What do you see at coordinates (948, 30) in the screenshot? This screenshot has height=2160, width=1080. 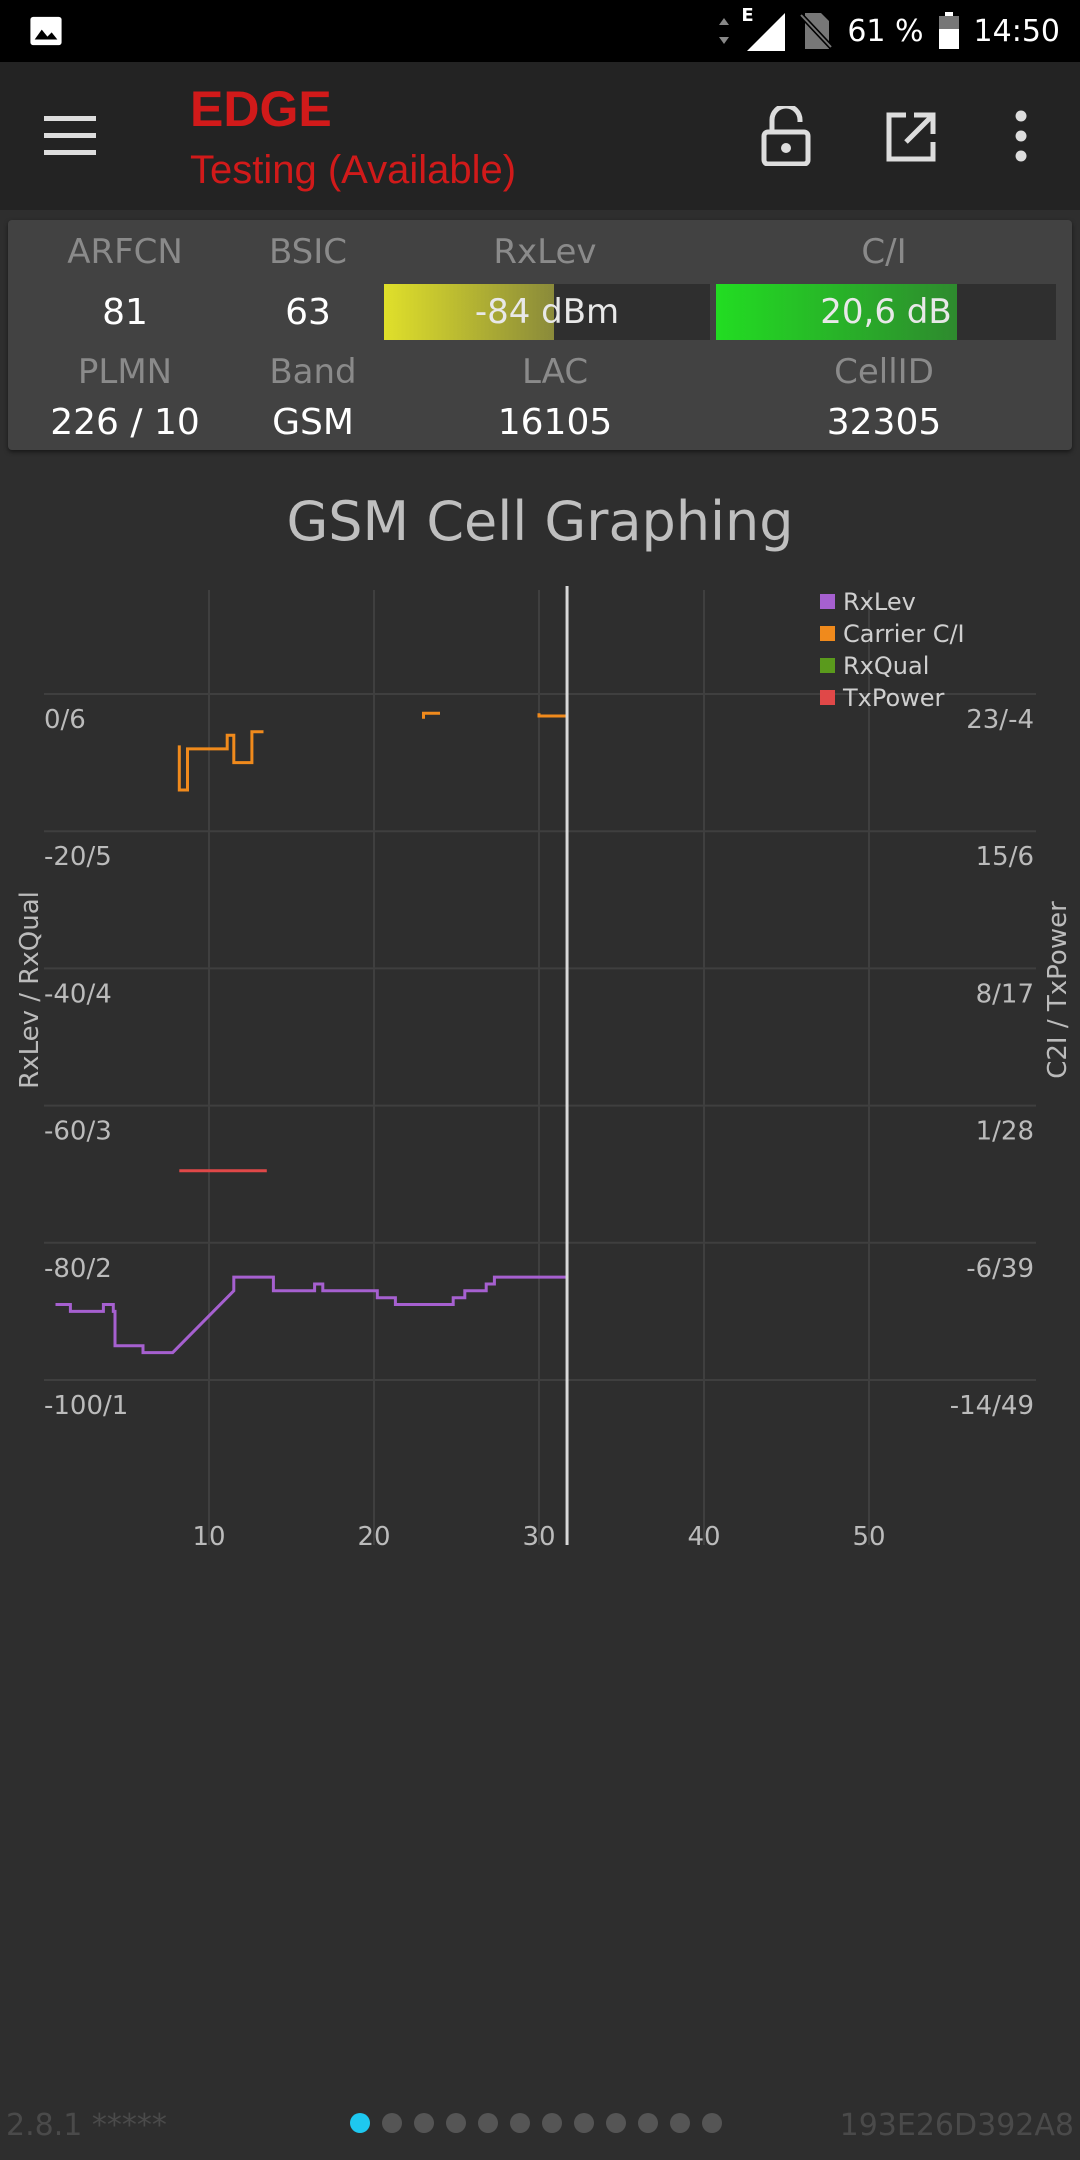 I see `battery-icon` at bounding box center [948, 30].